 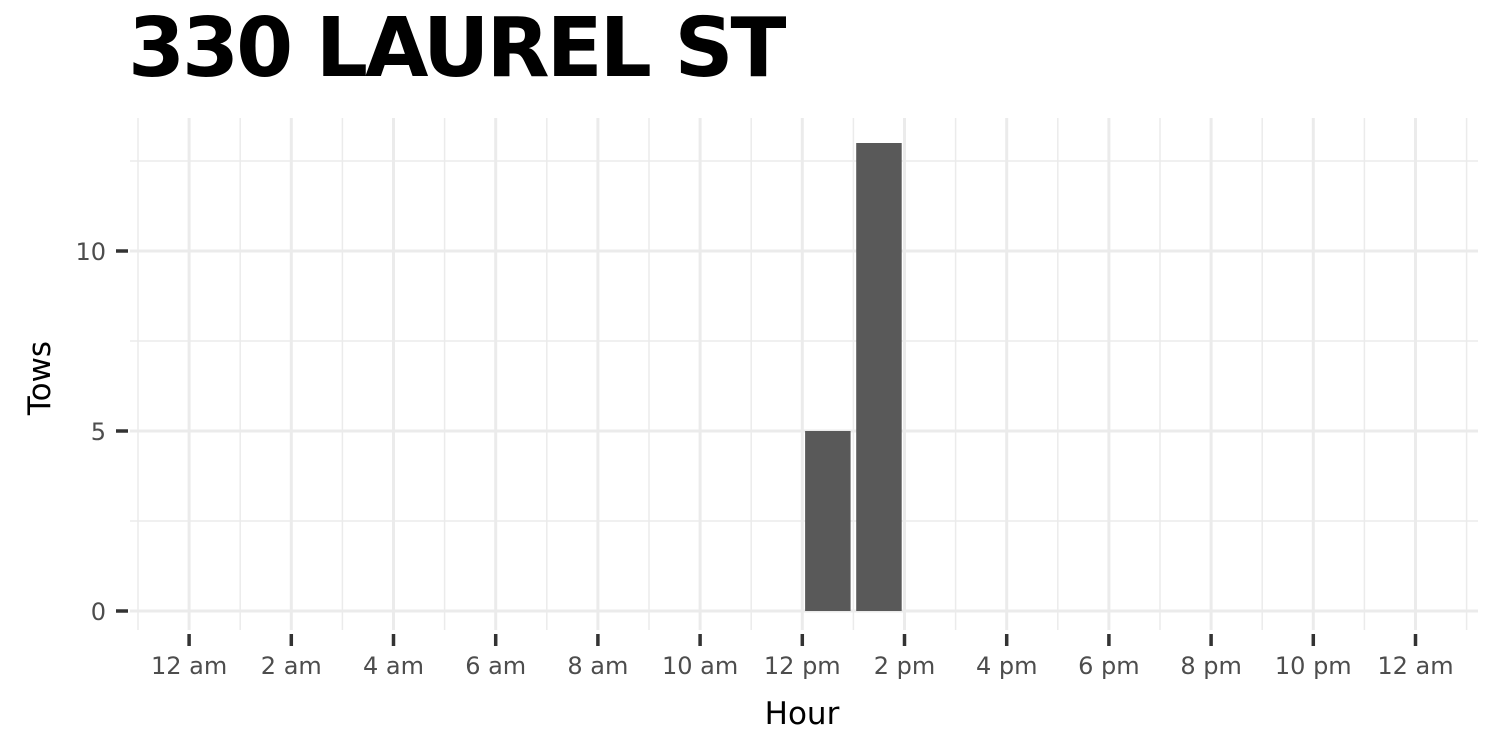 What do you see at coordinates (1211, 666) in the screenshot?
I see `x-tick-label: 8 pm` at bounding box center [1211, 666].